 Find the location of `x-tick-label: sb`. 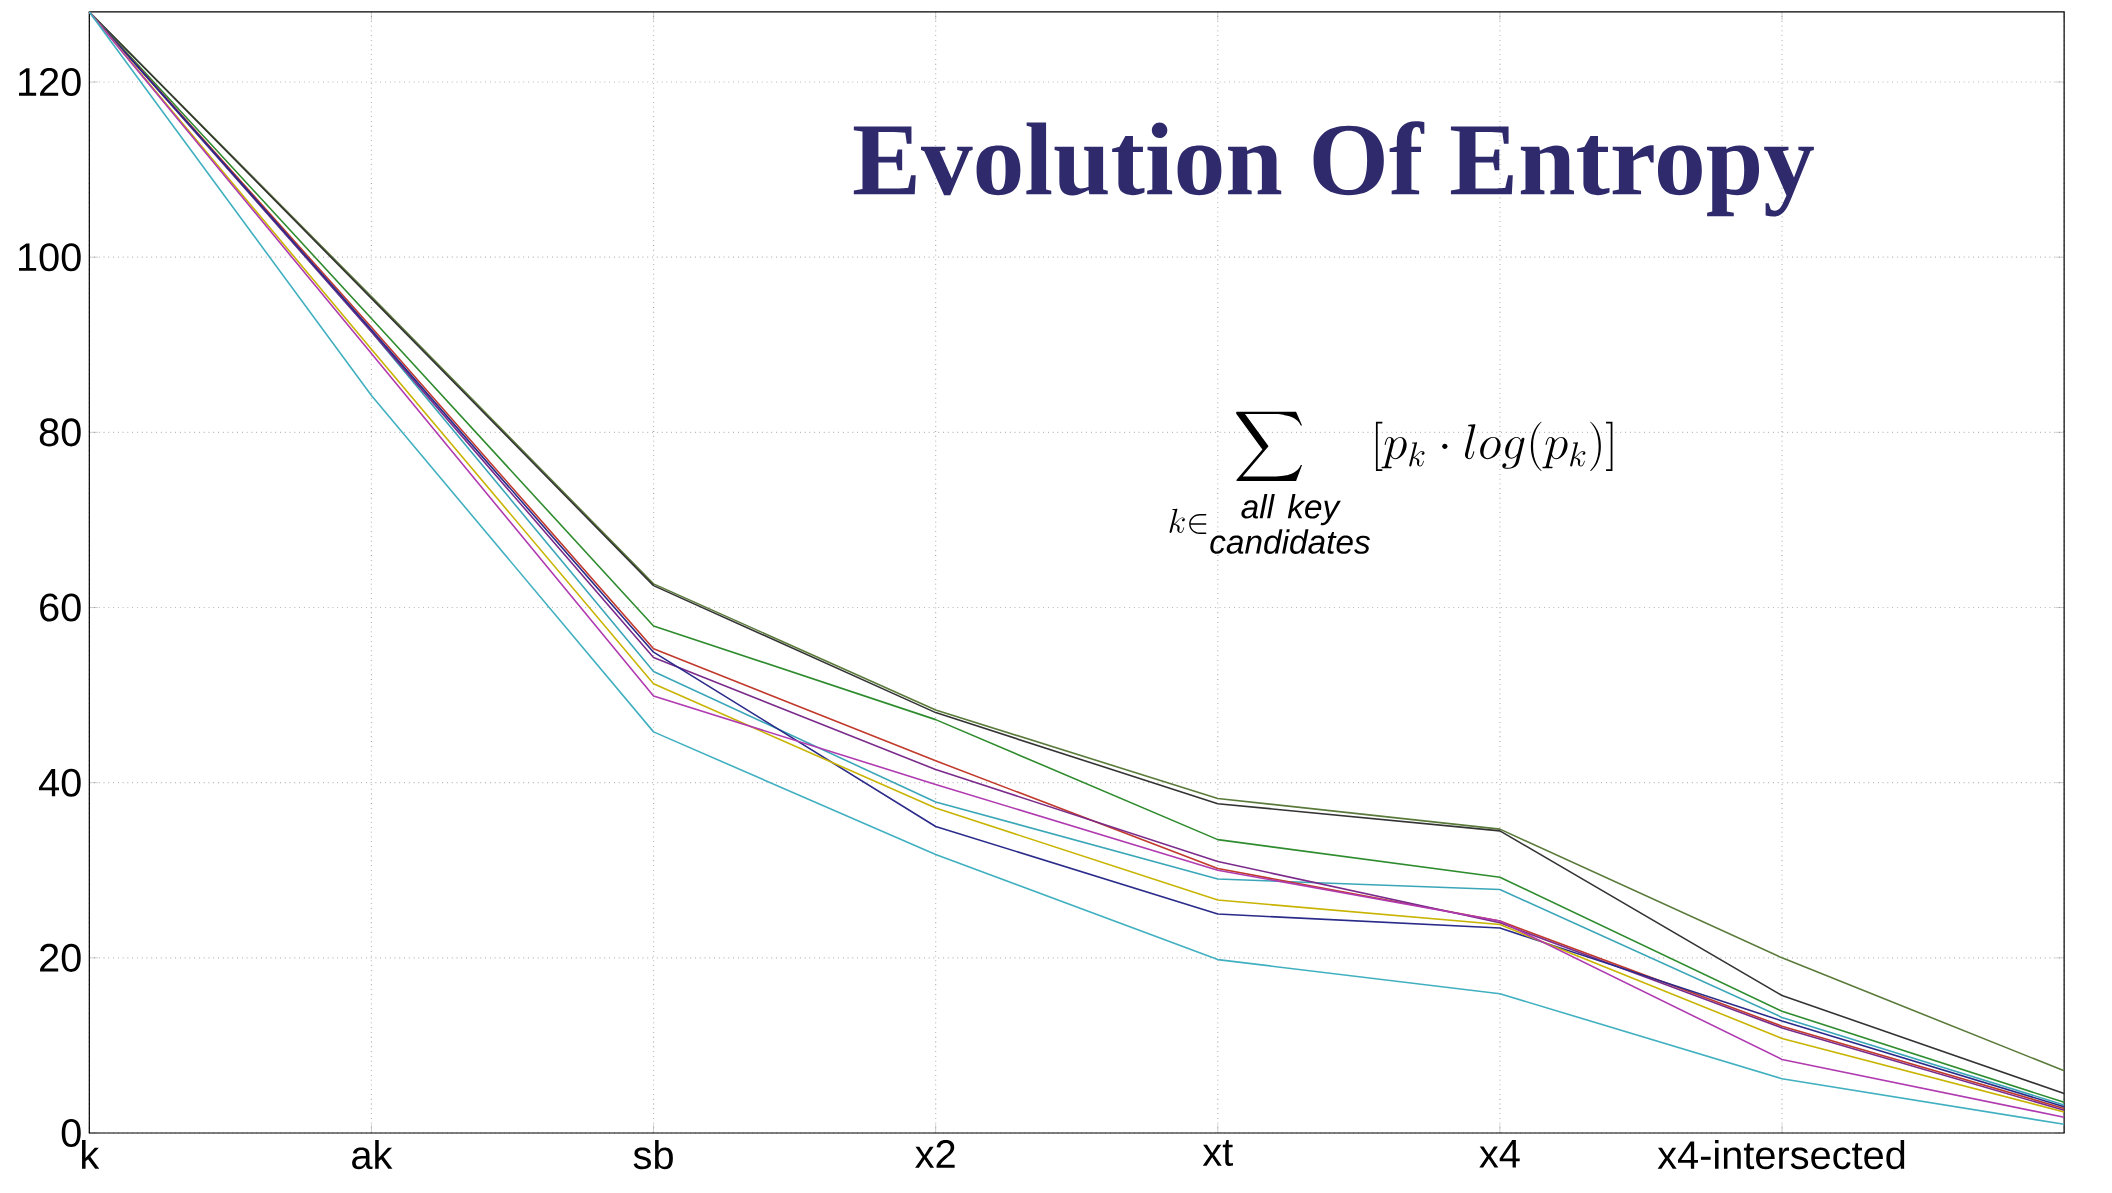

x-tick-label: sb is located at coordinates (653, 1155).